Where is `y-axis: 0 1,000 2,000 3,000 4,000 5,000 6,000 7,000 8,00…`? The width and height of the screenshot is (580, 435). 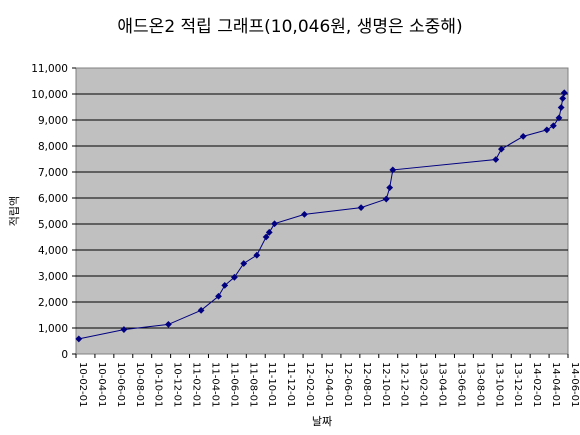
y-axis: 0 1,000 2,000 3,000 4,000 5,000 6,000 7,000 8,00… is located at coordinates (53, 212).